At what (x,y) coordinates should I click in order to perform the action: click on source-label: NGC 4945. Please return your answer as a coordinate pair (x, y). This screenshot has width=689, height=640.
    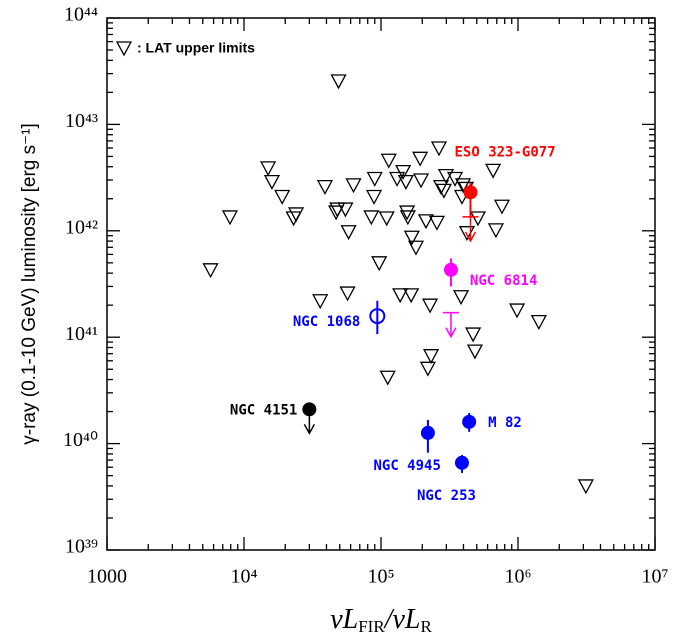
    Looking at the image, I should click on (406, 466).